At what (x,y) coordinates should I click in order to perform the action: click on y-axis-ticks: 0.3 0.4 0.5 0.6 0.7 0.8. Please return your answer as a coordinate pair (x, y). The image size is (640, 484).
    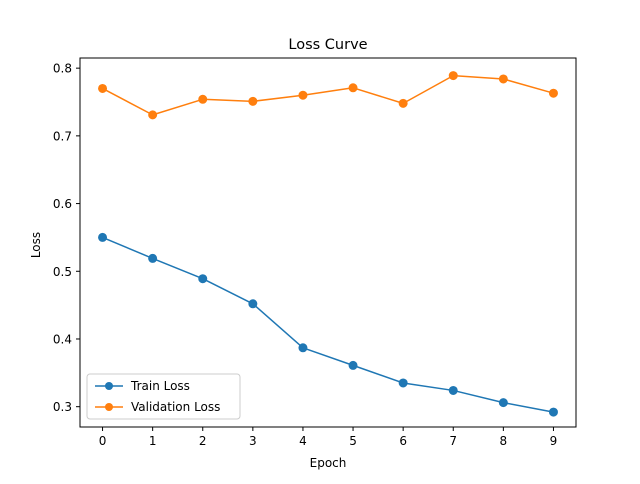
    Looking at the image, I should click on (66, 238).